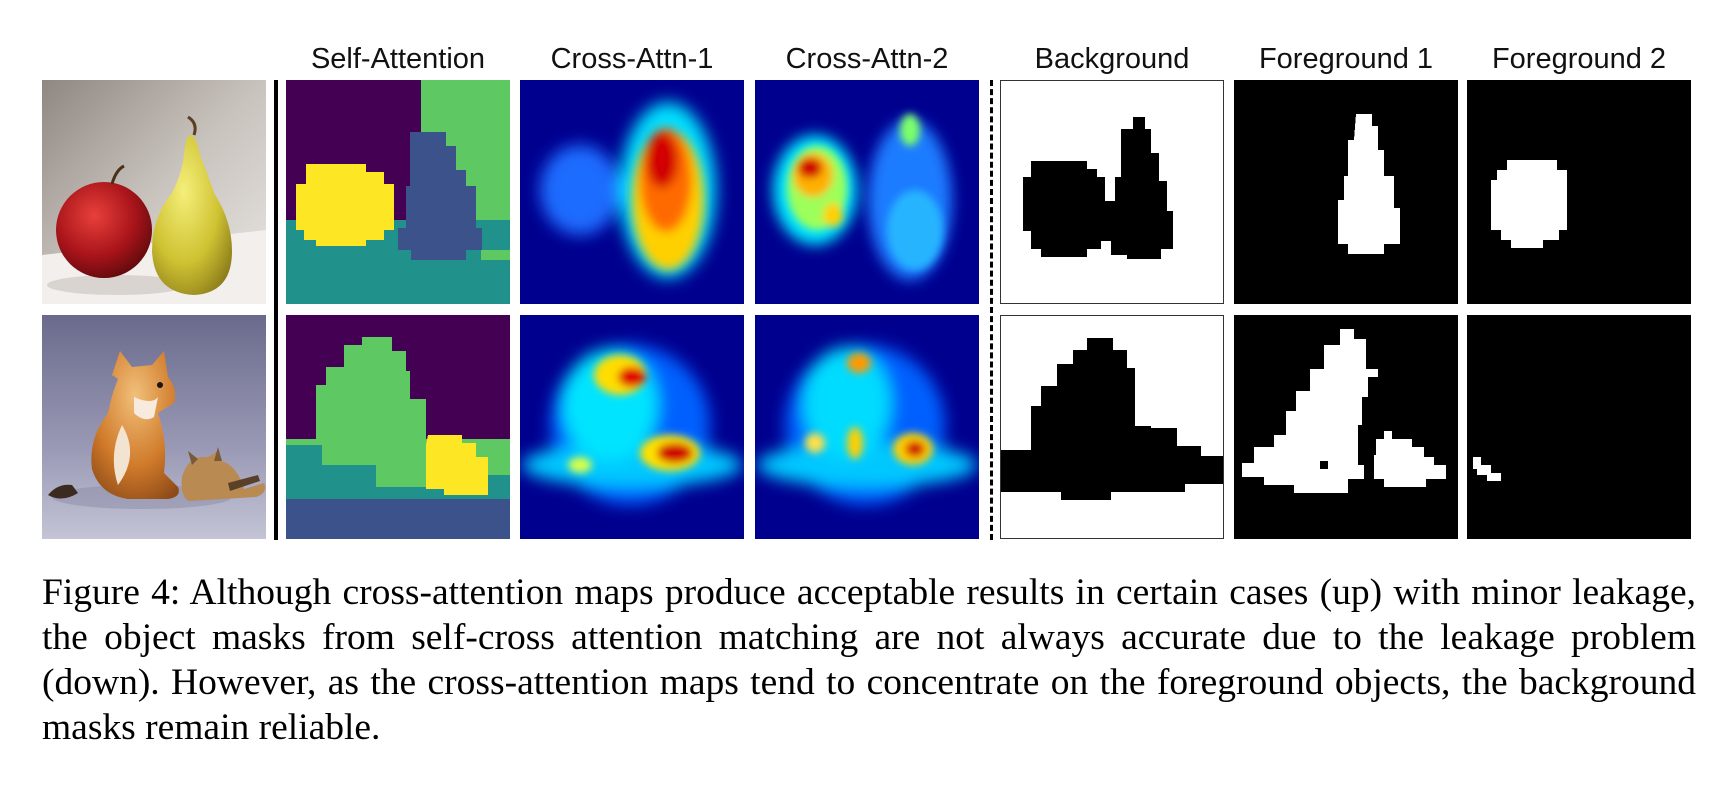  I want to click on row2-self-attention-map, so click(398, 427).